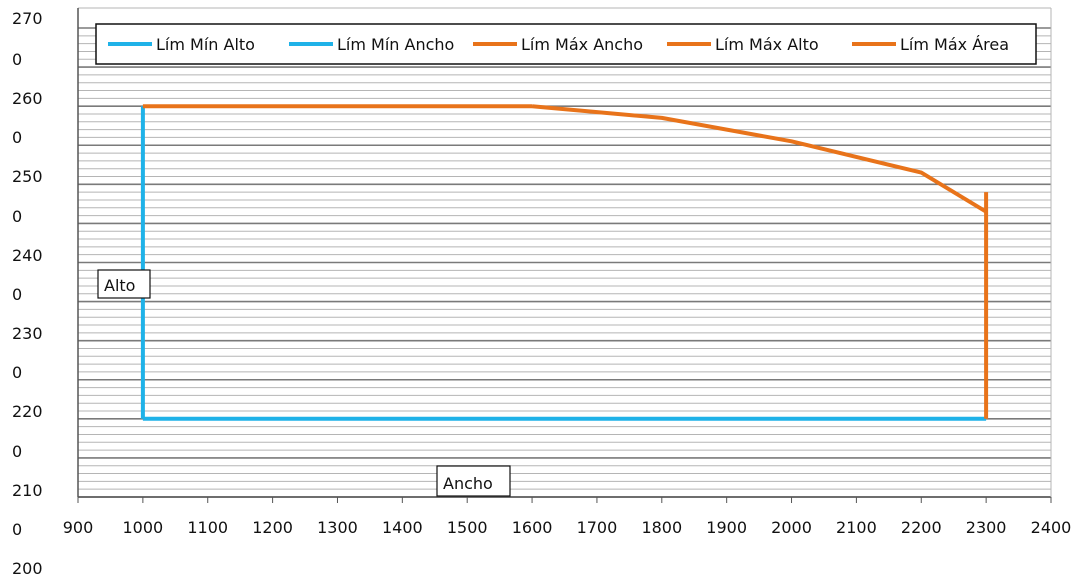 The image size is (1086, 583). I want to click on x-tick-label: 2400, so click(1051, 527).